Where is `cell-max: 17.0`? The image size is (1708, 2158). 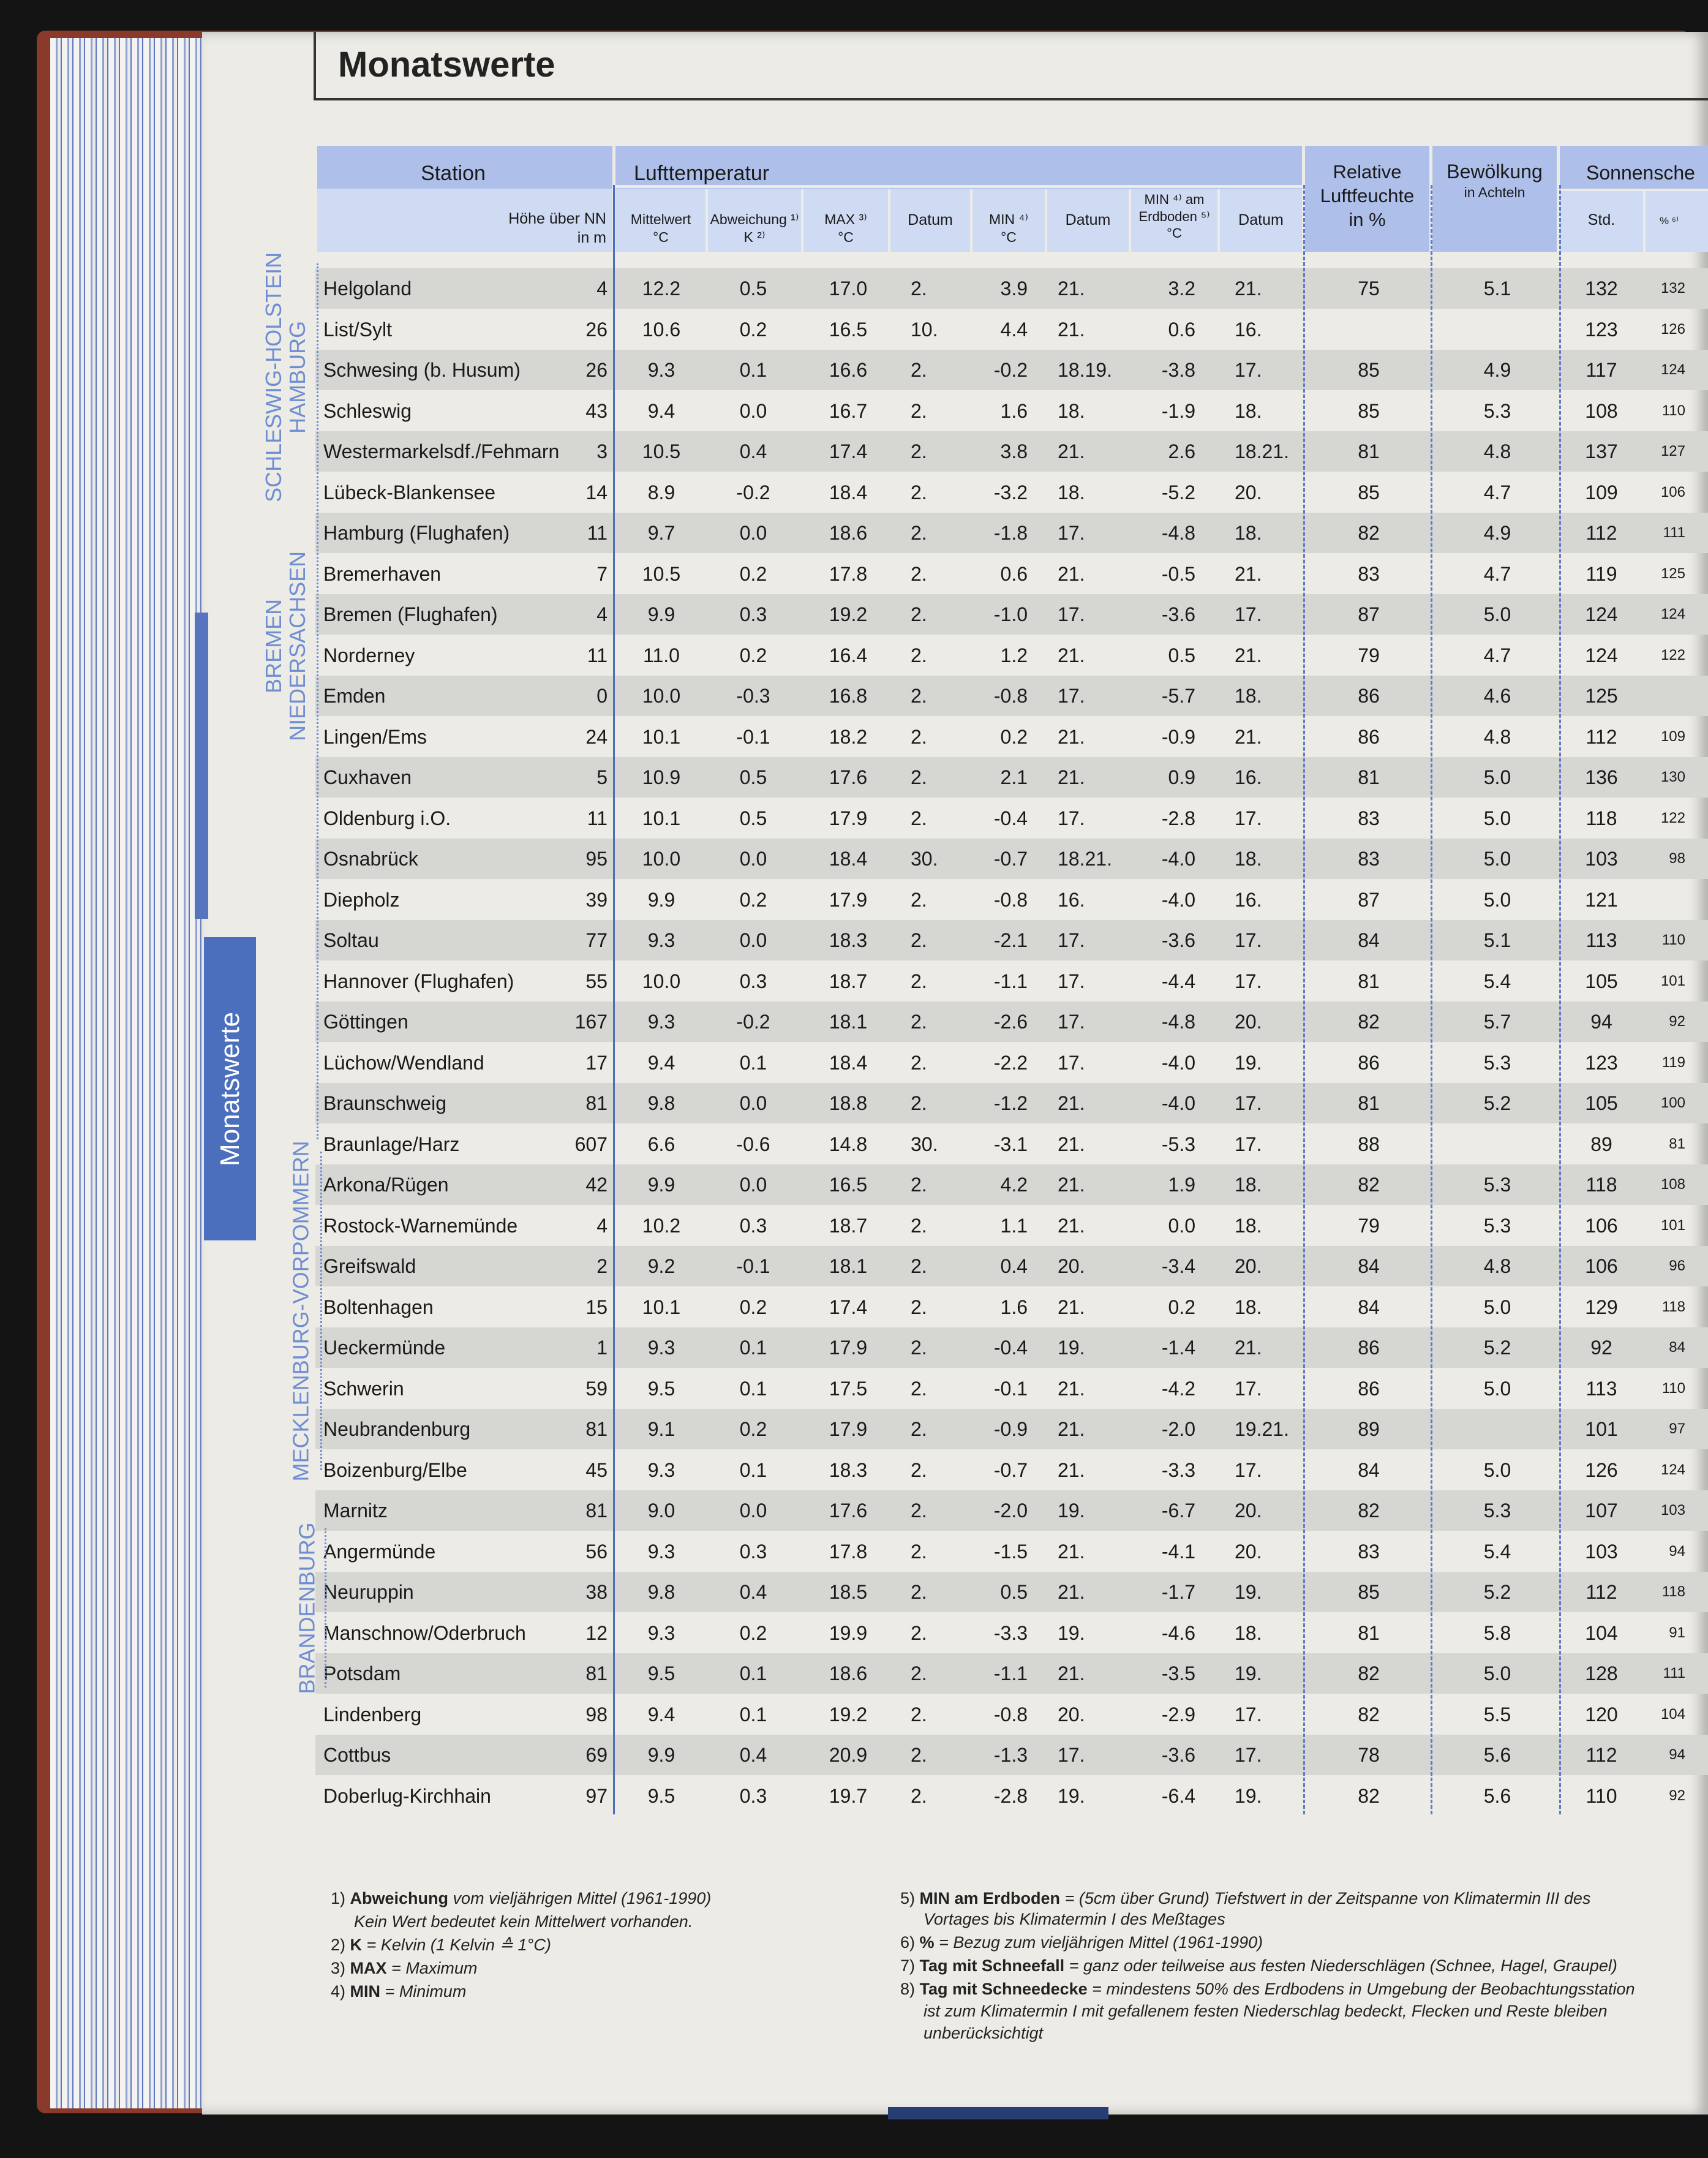 cell-max: 17.0 is located at coordinates (849, 289).